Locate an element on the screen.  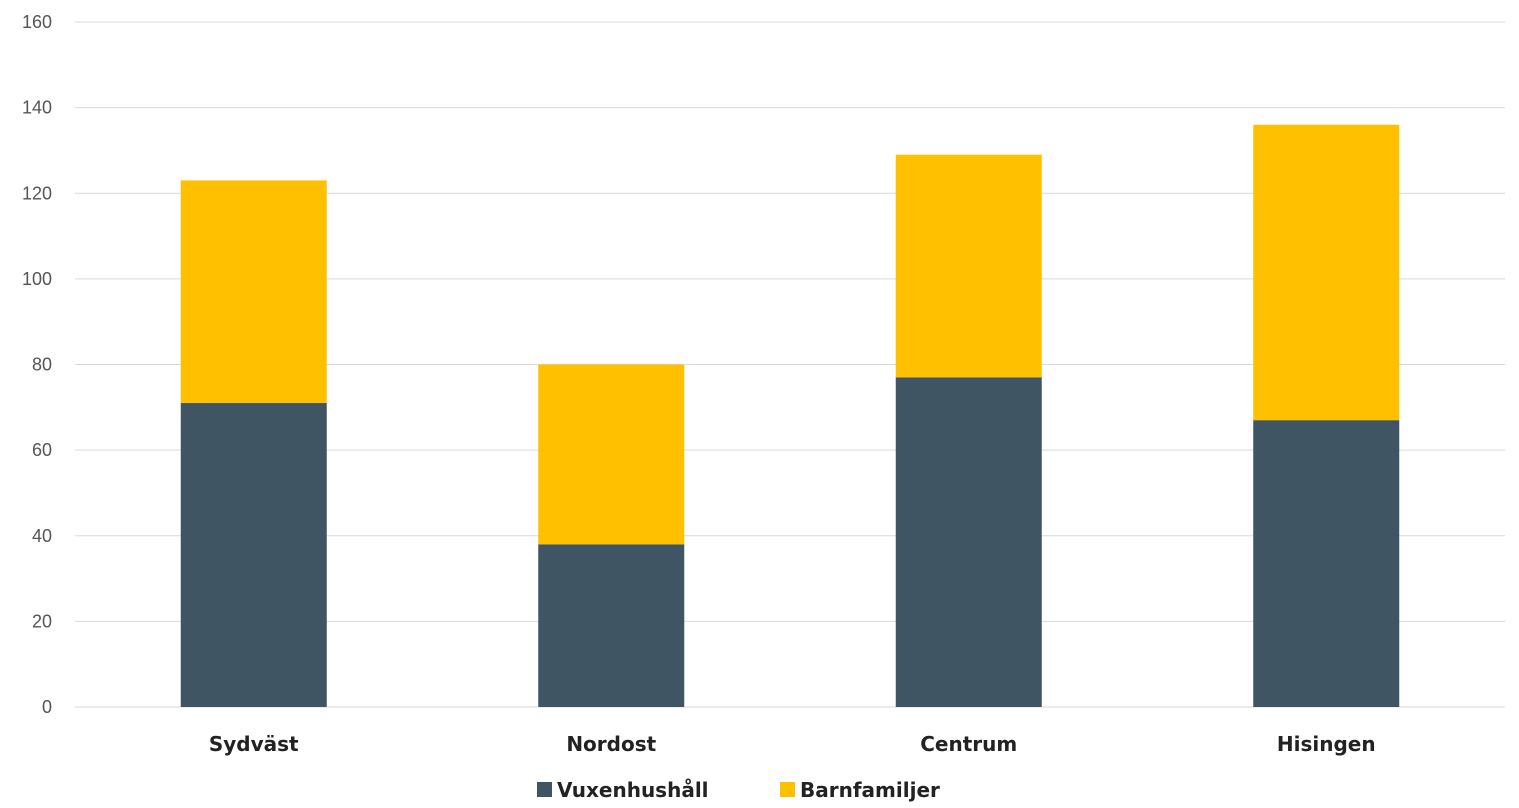
y-tick-label: 80 is located at coordinates (42, 365).